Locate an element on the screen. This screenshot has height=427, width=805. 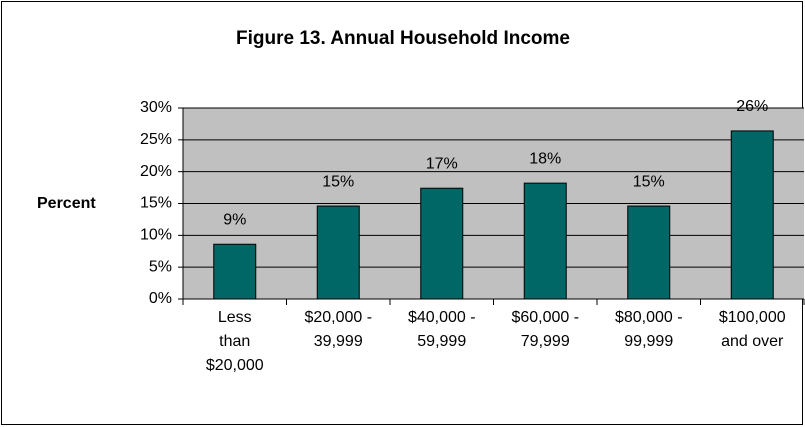
y-tick-label: 20% is located at coordinates (156, 171).